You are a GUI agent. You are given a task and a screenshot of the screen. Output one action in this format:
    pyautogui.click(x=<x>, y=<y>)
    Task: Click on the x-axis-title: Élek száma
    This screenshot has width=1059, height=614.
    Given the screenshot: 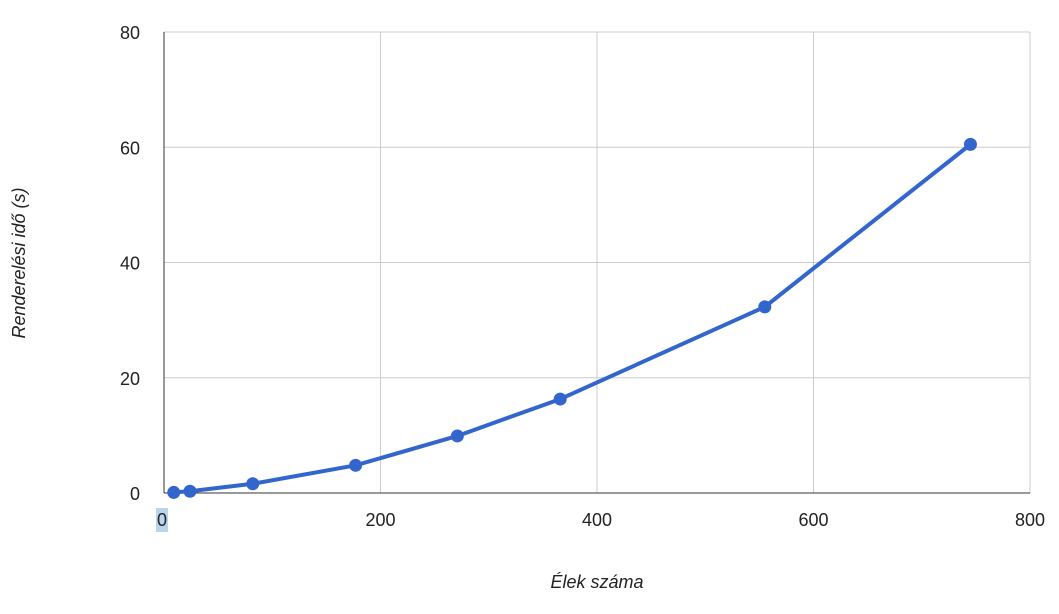 What is the action you would take?
    pyautogui.click(x=596, y=582)
    